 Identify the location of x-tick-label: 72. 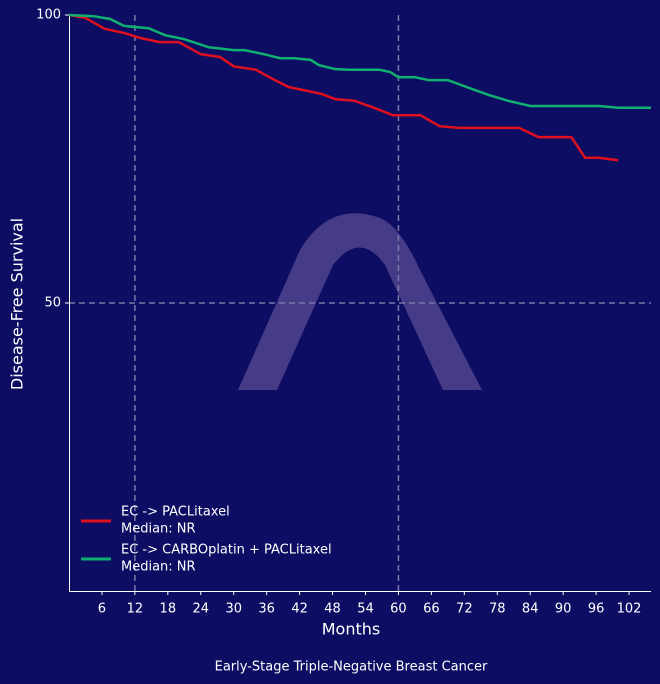
(464, 609).